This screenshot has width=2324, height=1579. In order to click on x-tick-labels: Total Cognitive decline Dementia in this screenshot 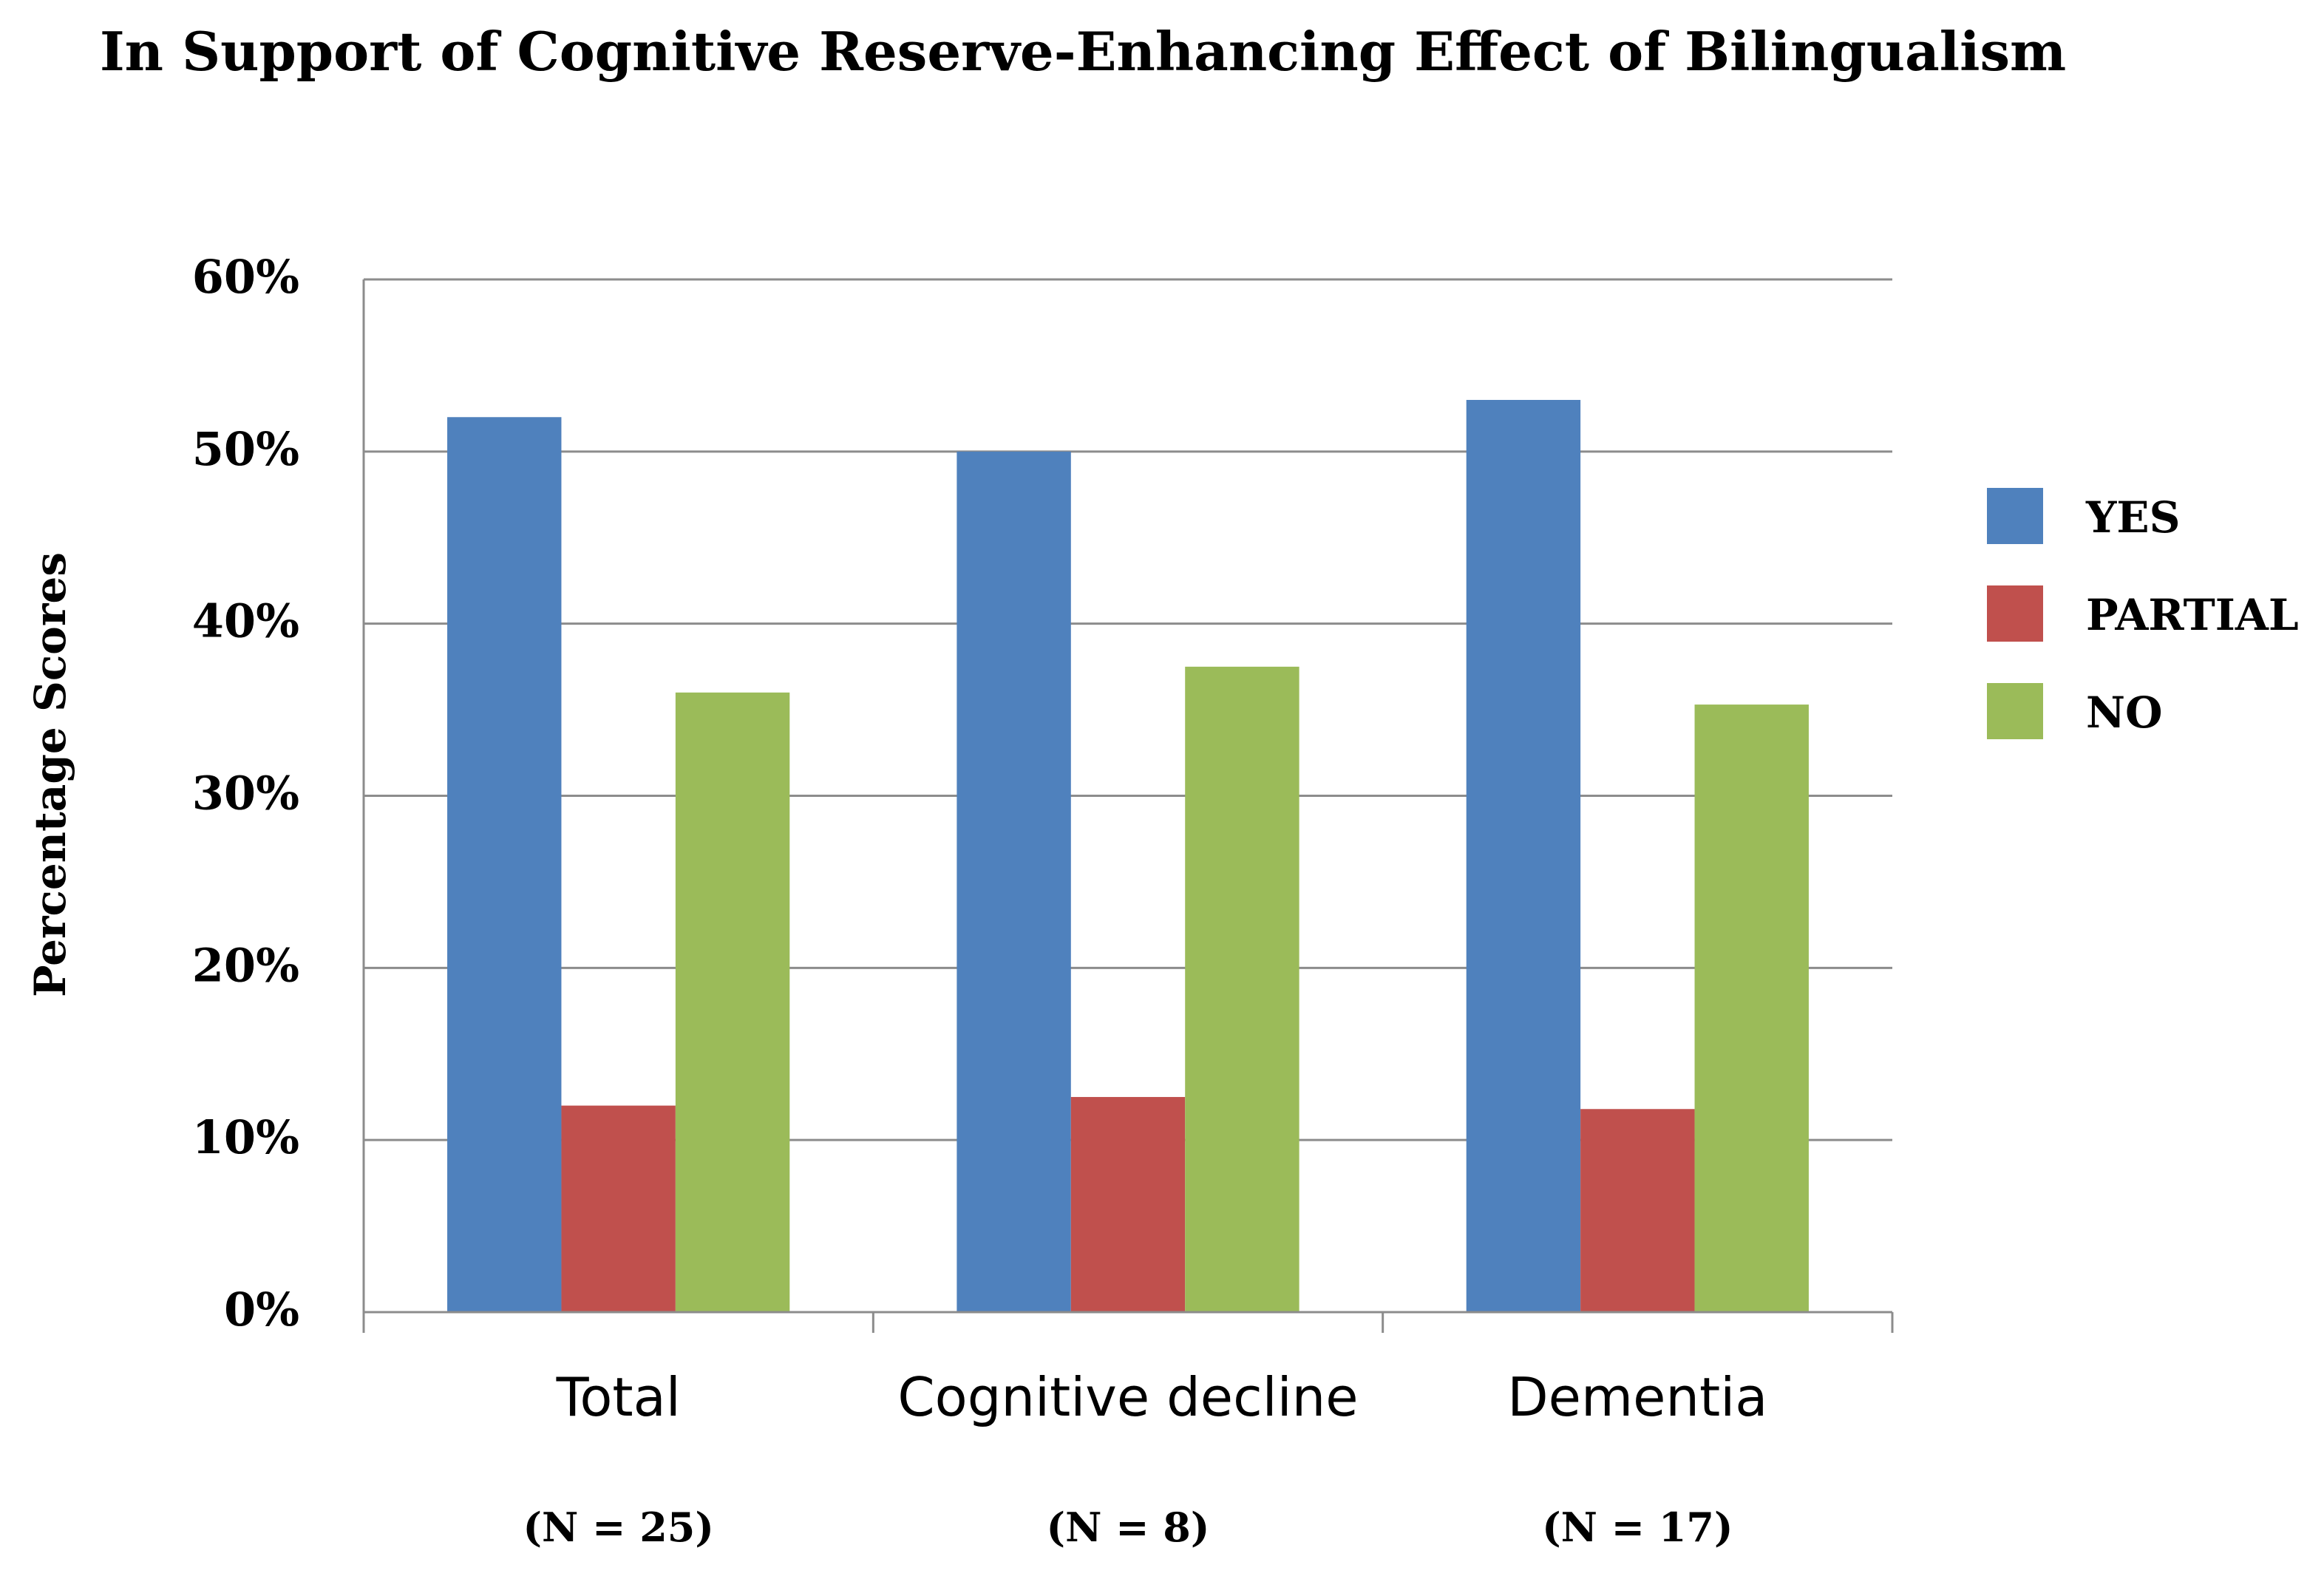, I will do `click(1162, 1397)`.